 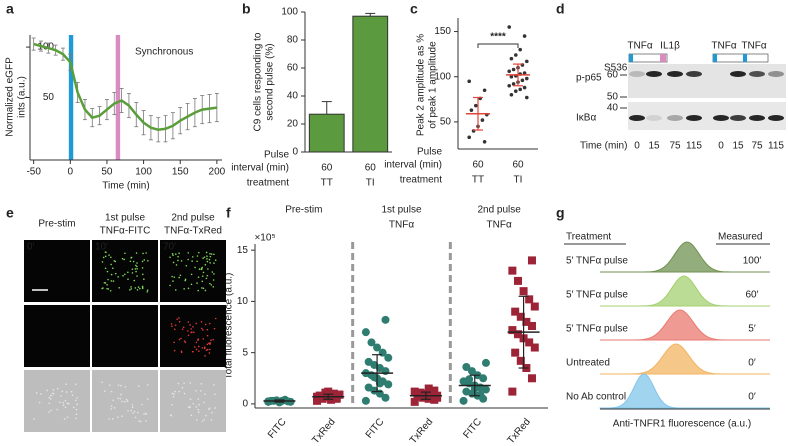 What do you see at coordinates (71, 97) in the screenshot?
I see `pulse` at bounding box center [71, 97].